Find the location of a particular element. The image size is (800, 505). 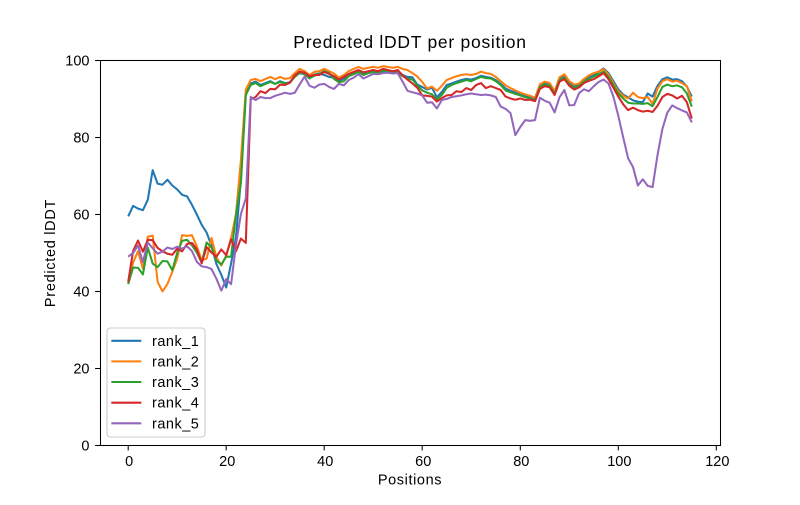

svg-text: Predicted lDDT is located at coordinates (51, 253).